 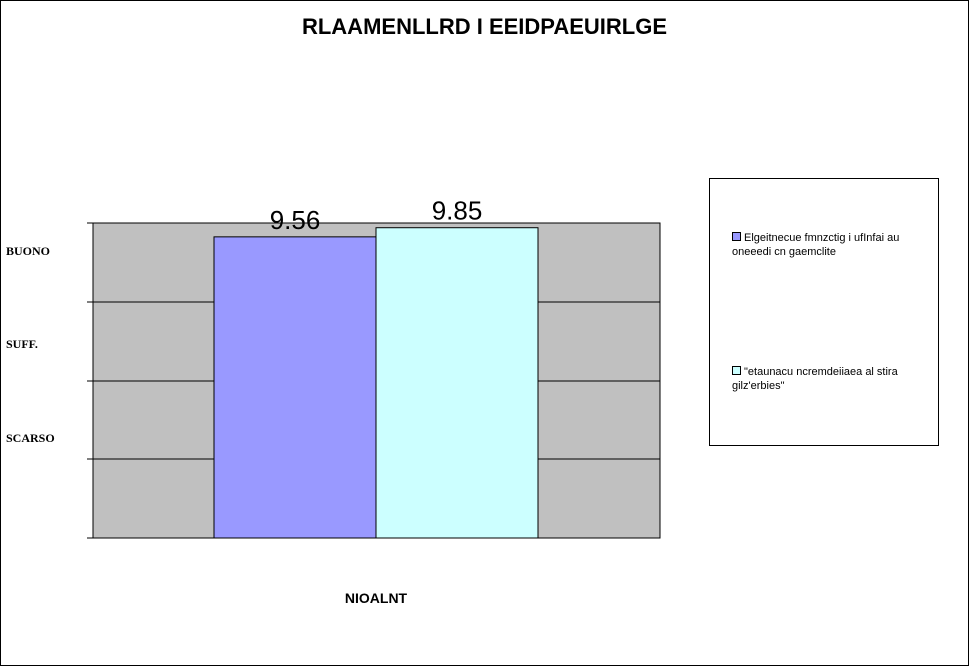 I want to click on y-tick-label-scarso: SCARSO, so click(x=30, y=438).